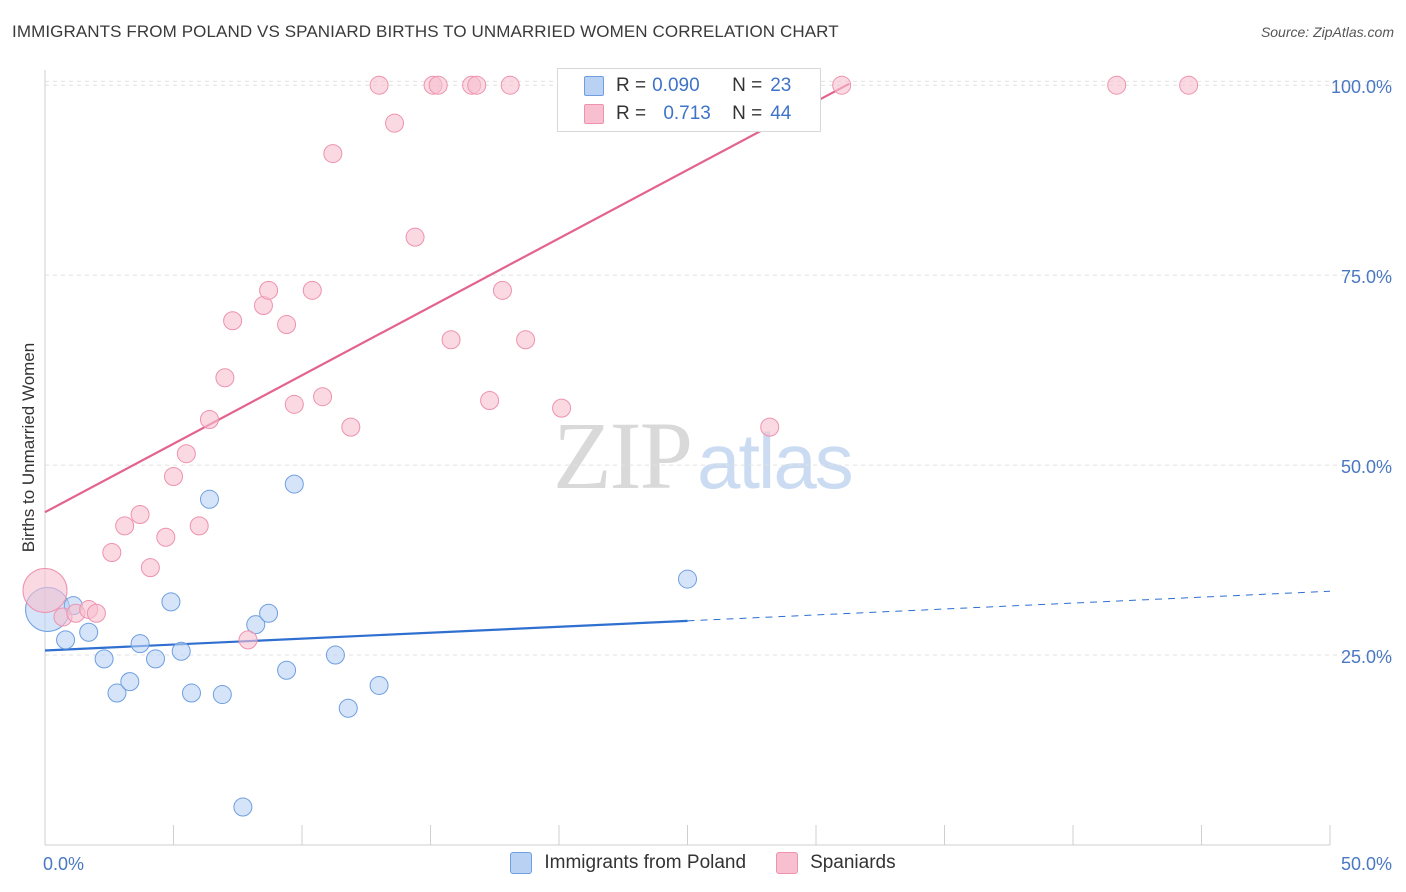  I want to click on legend-row-spaniards: R = 0.713 N = 44, so click(687, 114).